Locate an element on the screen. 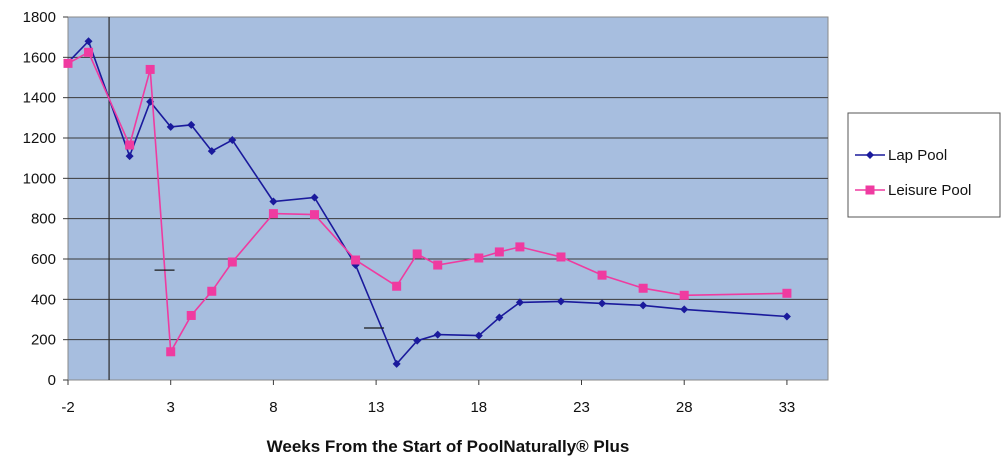 The width and height of the screenshot is (1001, 466). x-tick-label: 28 is located at coordinates (684, 407).